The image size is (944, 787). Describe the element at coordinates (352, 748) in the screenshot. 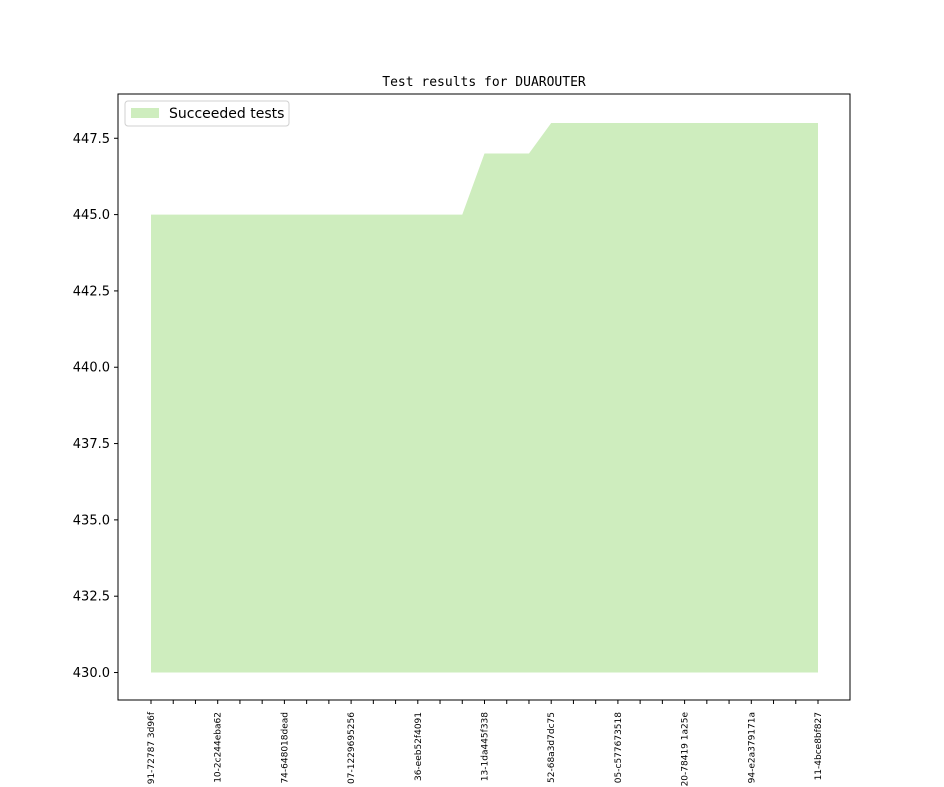

I see `x-tick-label: 07-1229695256` at that location.